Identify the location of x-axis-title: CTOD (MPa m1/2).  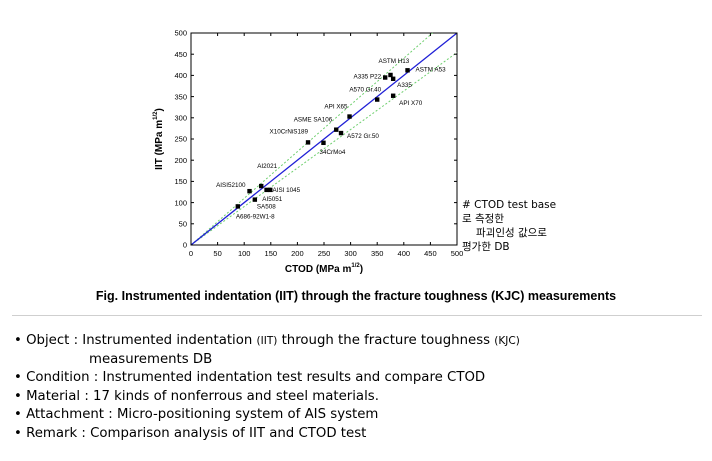
(324, 269).